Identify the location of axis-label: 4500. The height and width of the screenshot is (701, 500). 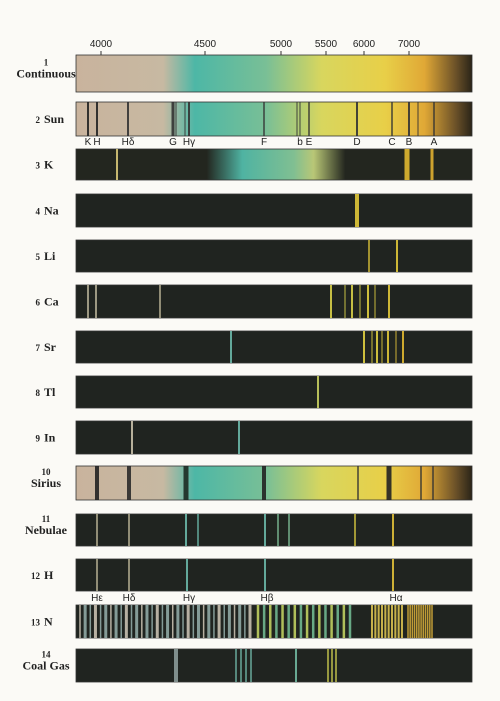
(205, 44).